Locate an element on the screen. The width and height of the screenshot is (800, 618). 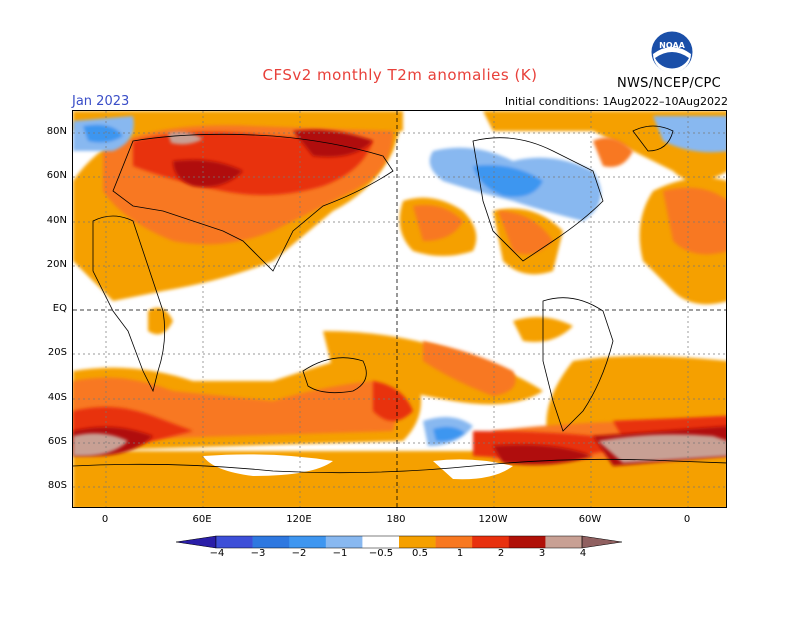
colorbar-label-neg3: −3 is located at coordinates (258, 553).